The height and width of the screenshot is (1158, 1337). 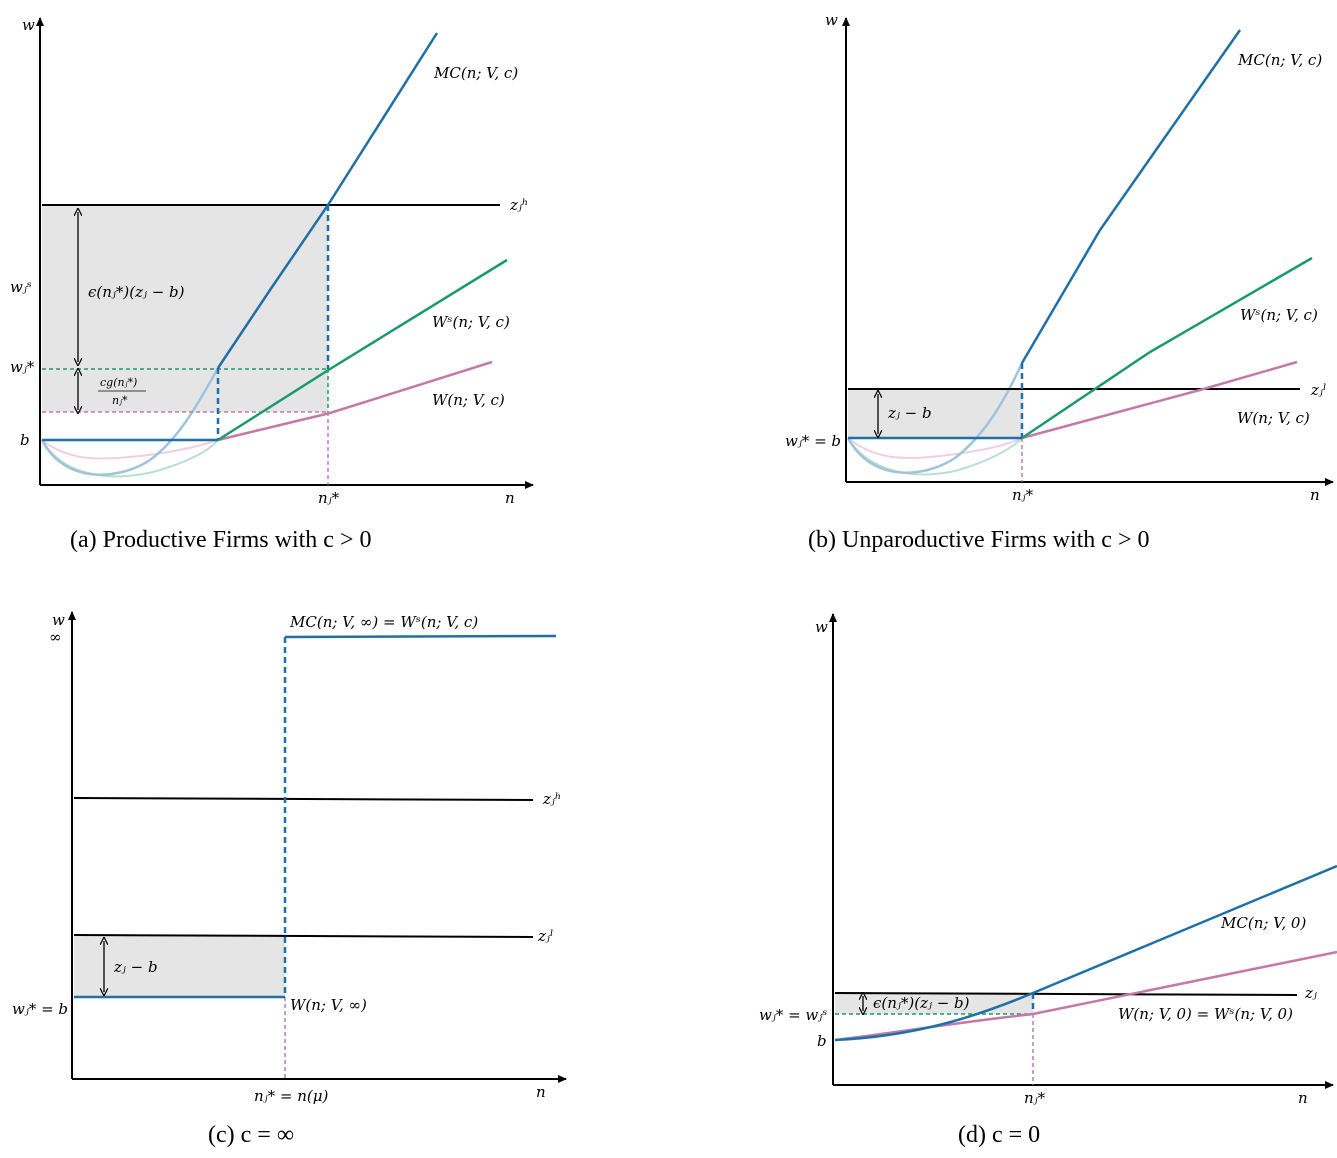 I want to click on z-line, so click(x=1066, y=994).